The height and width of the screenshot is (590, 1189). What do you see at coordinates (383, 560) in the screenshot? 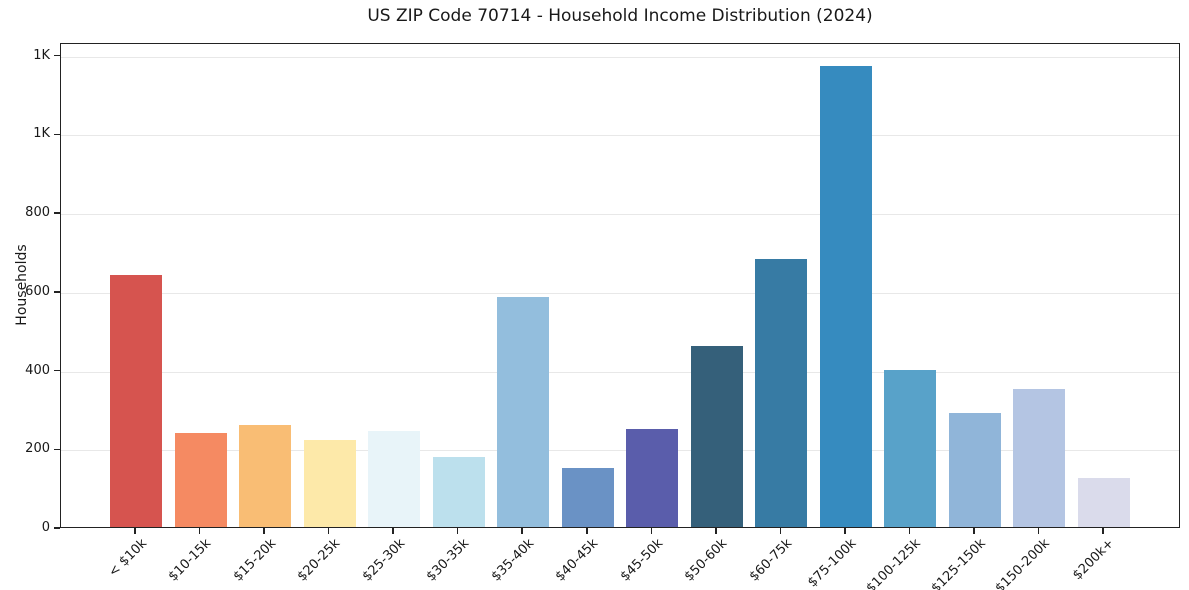
I see `x-tick-label: $25-30k` at bounding box center [383, 560].